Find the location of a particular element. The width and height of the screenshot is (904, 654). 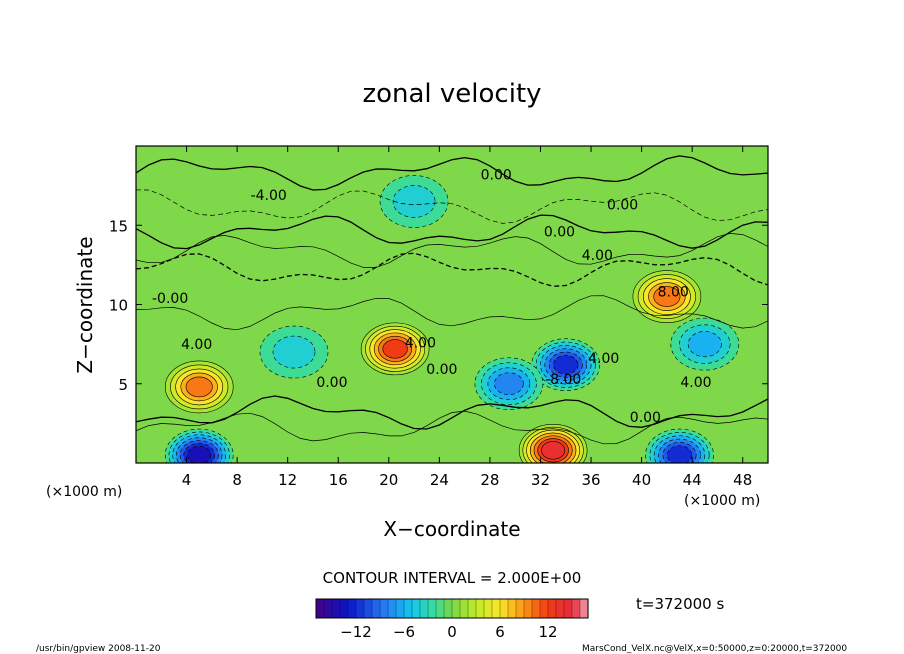

contour-label: -0.00 is located at coordinates (170, 299).